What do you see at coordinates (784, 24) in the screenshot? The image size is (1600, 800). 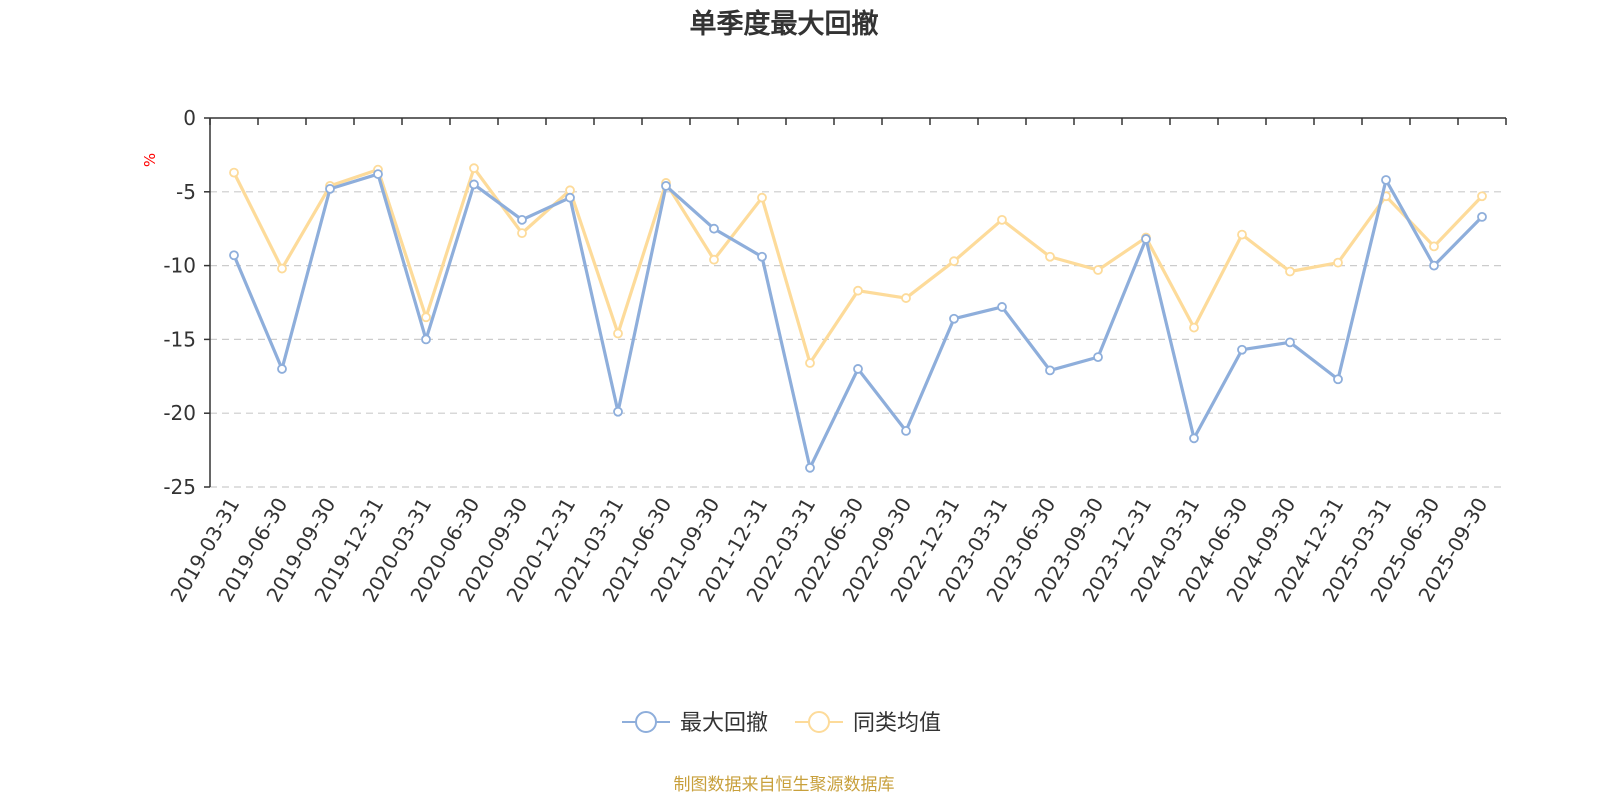 I see `chart-title: 单季度最大回撤` at bounding box center [784, 24].